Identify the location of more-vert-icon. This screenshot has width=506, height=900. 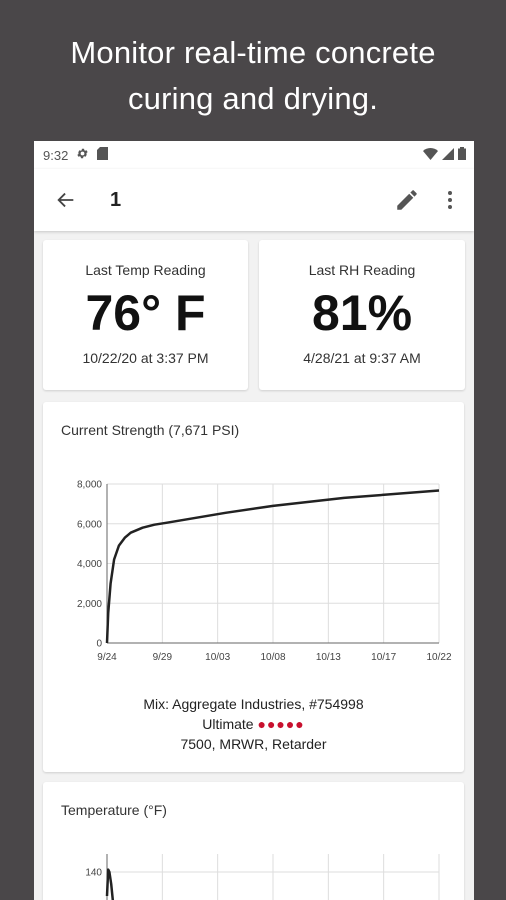
(450, 200).